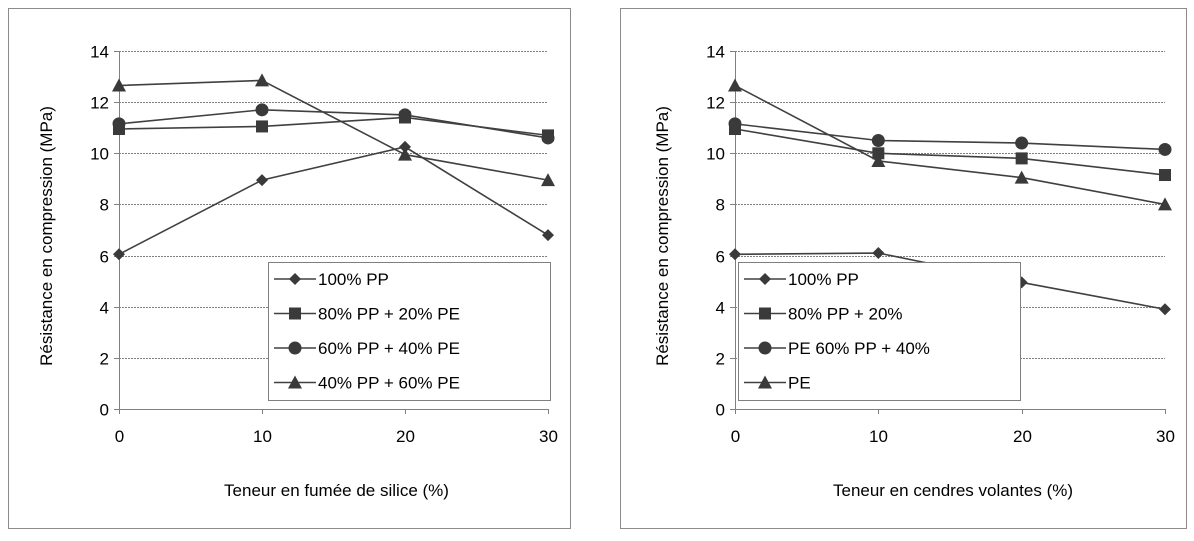  Describe the element at coordinates (859, 348) in the screenshot. I see `legend-label: PE 60% PP + 40%` at that location.